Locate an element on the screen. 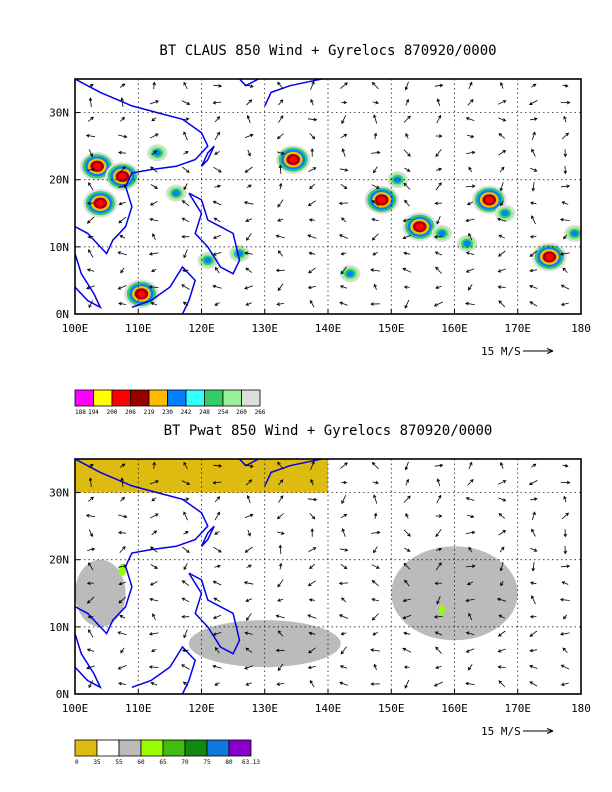  colorbar-label-4: 65 is located at coordinates (163, 762).